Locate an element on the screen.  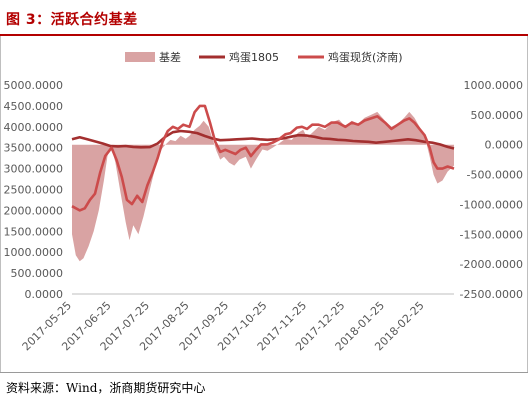
y-left-tick-label: 2000.0000 is located at coordinates (34, 210).